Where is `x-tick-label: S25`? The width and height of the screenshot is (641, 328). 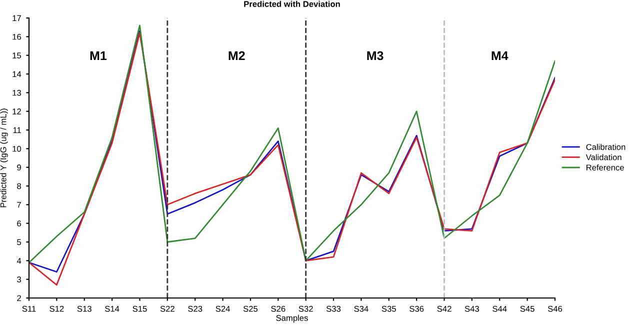 x-tick-label: S25 is located at coordinates (250, 309).